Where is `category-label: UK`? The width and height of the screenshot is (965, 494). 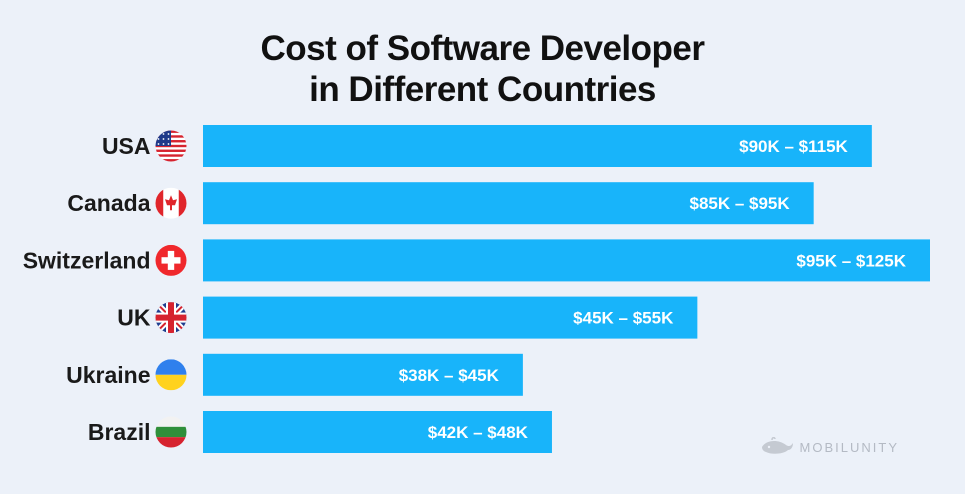
category-label: UK is located at coordinates (134, 318).